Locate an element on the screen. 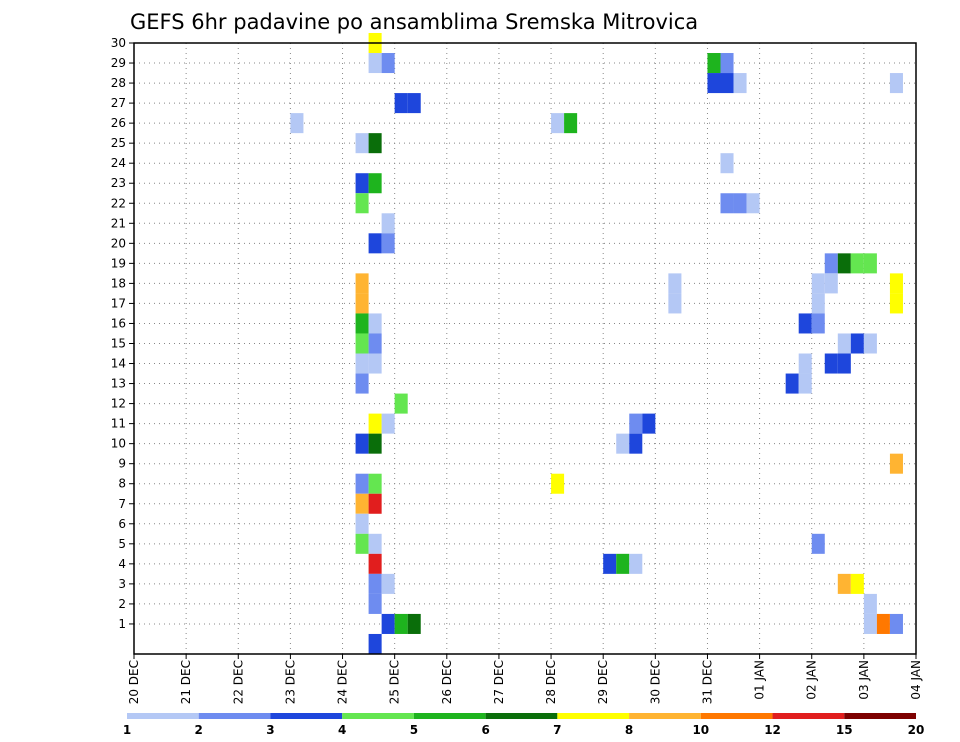  y-tick-label: 23 is located at coordinates (118, 183).